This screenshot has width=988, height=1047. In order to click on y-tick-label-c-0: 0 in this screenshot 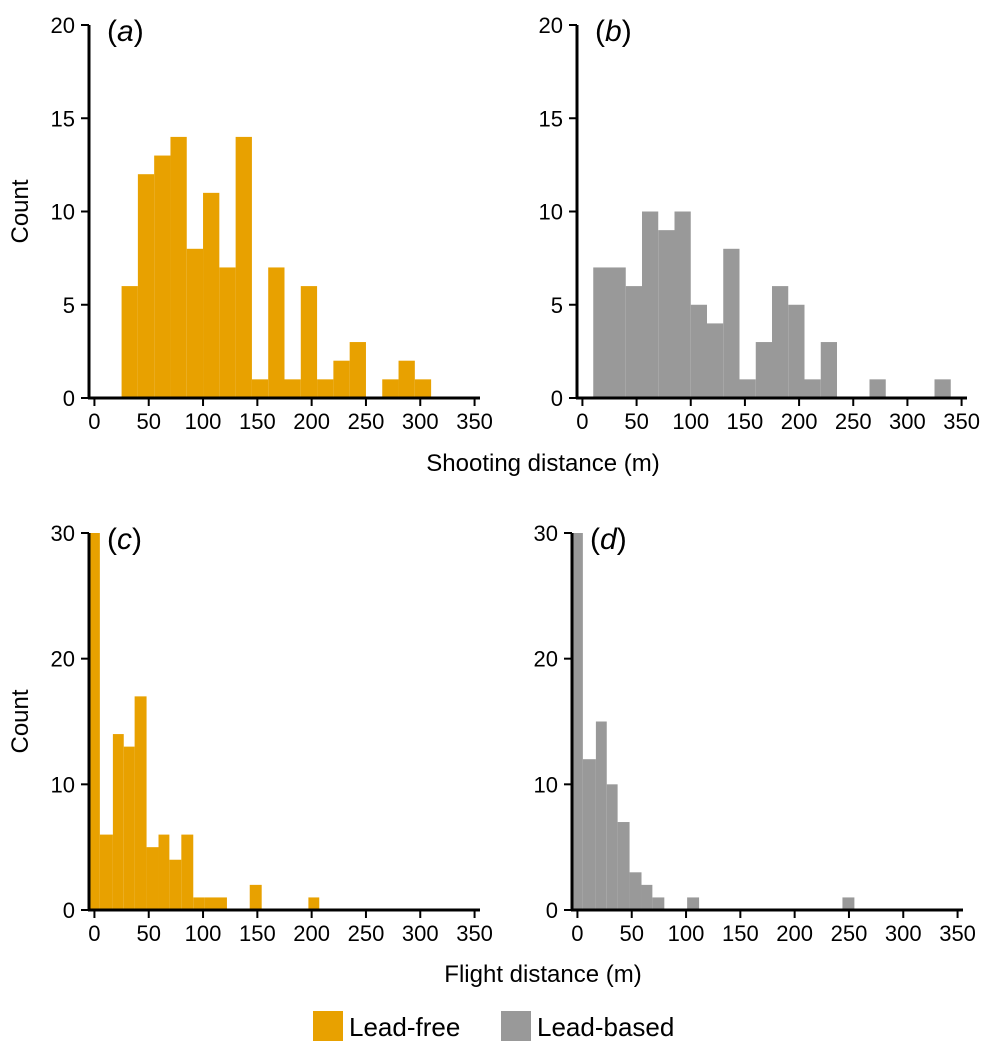, I will do `click(69, 910)`.